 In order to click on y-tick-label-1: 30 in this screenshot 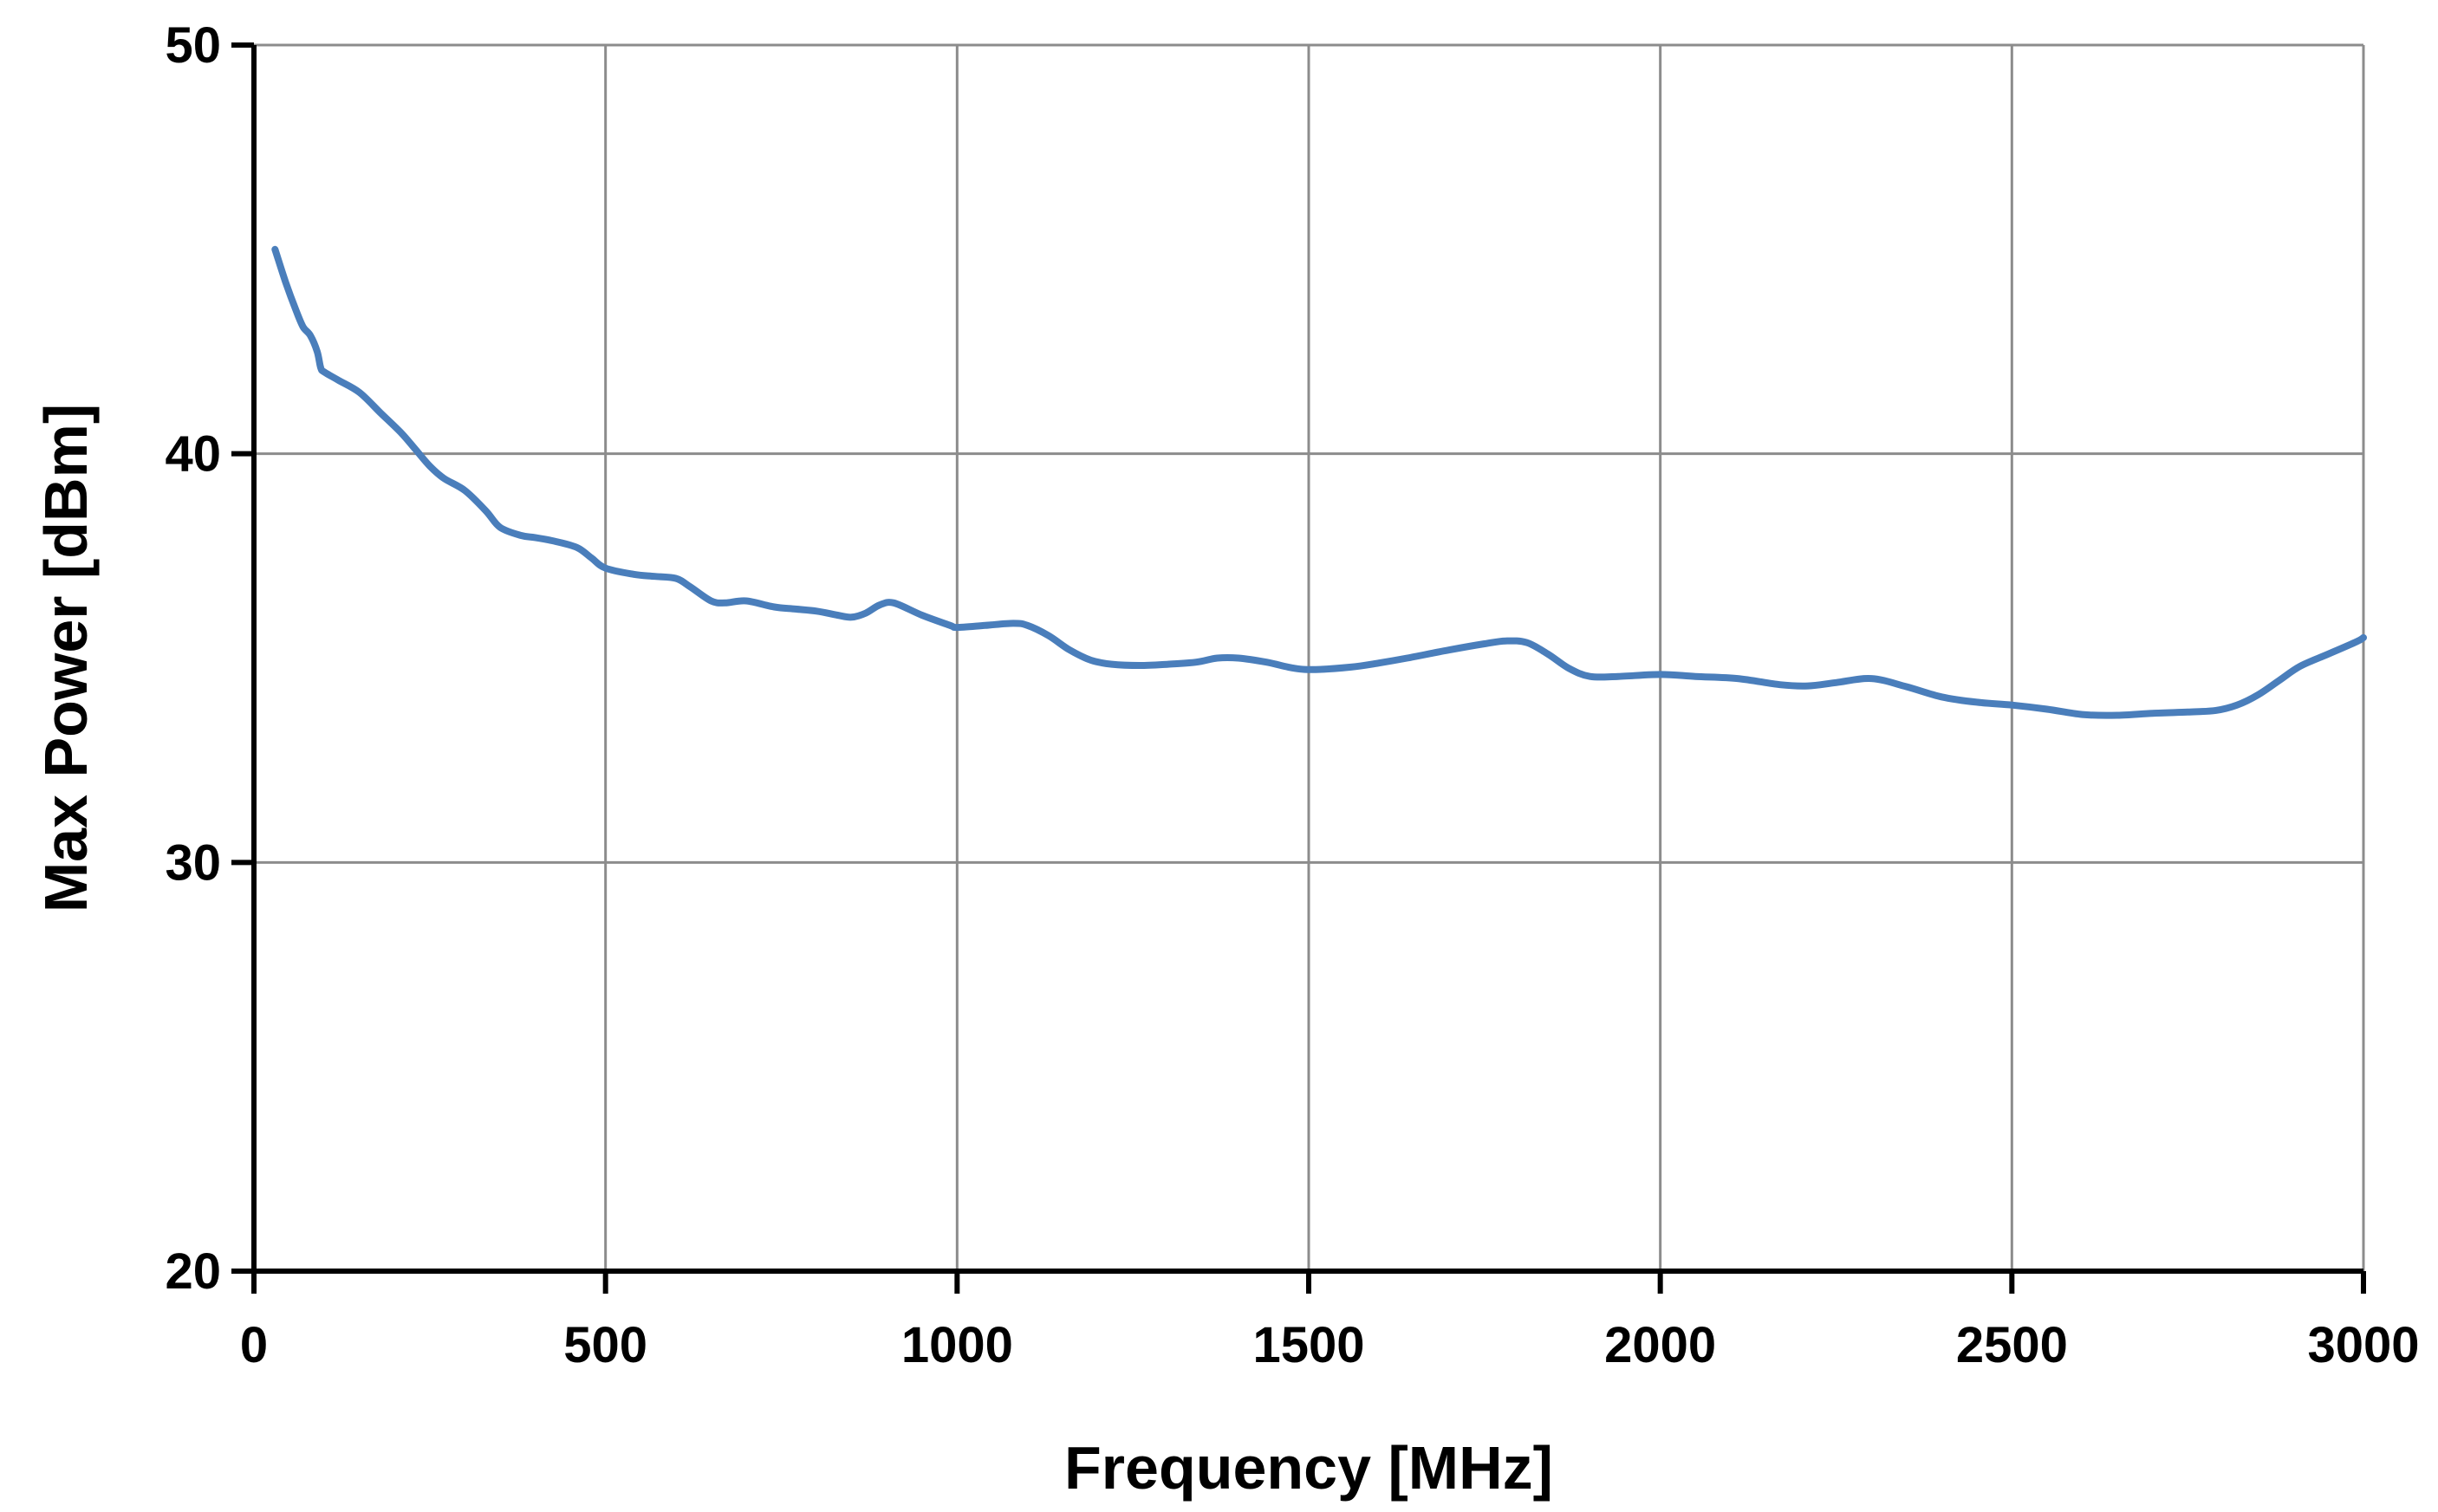, I will do `click(193, 862)`.